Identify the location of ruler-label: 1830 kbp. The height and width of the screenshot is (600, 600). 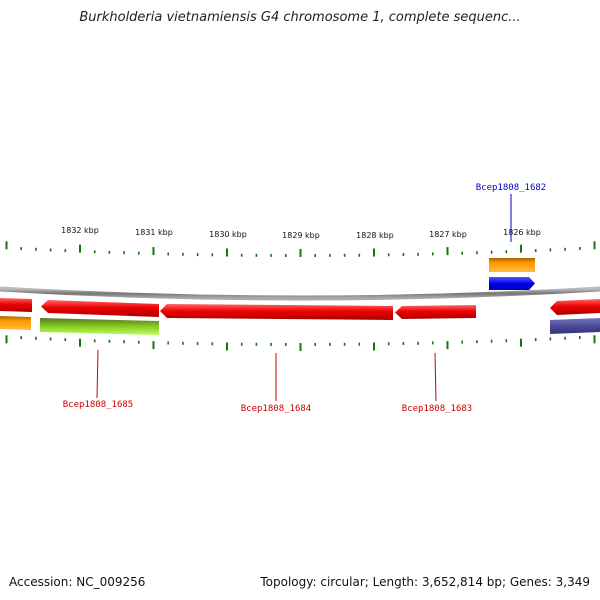
(228, 234).